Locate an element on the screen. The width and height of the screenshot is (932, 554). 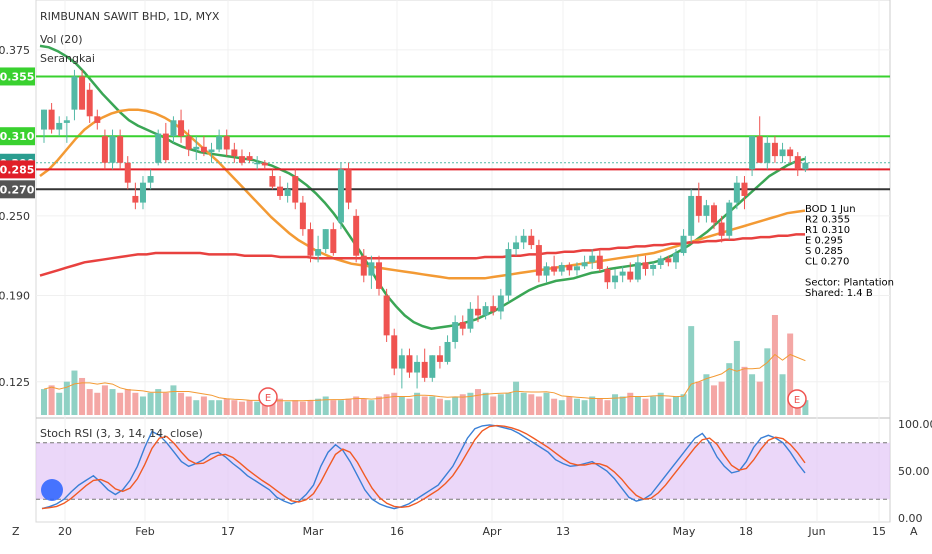
stoch-k-line is located at coordinates (423, 467).